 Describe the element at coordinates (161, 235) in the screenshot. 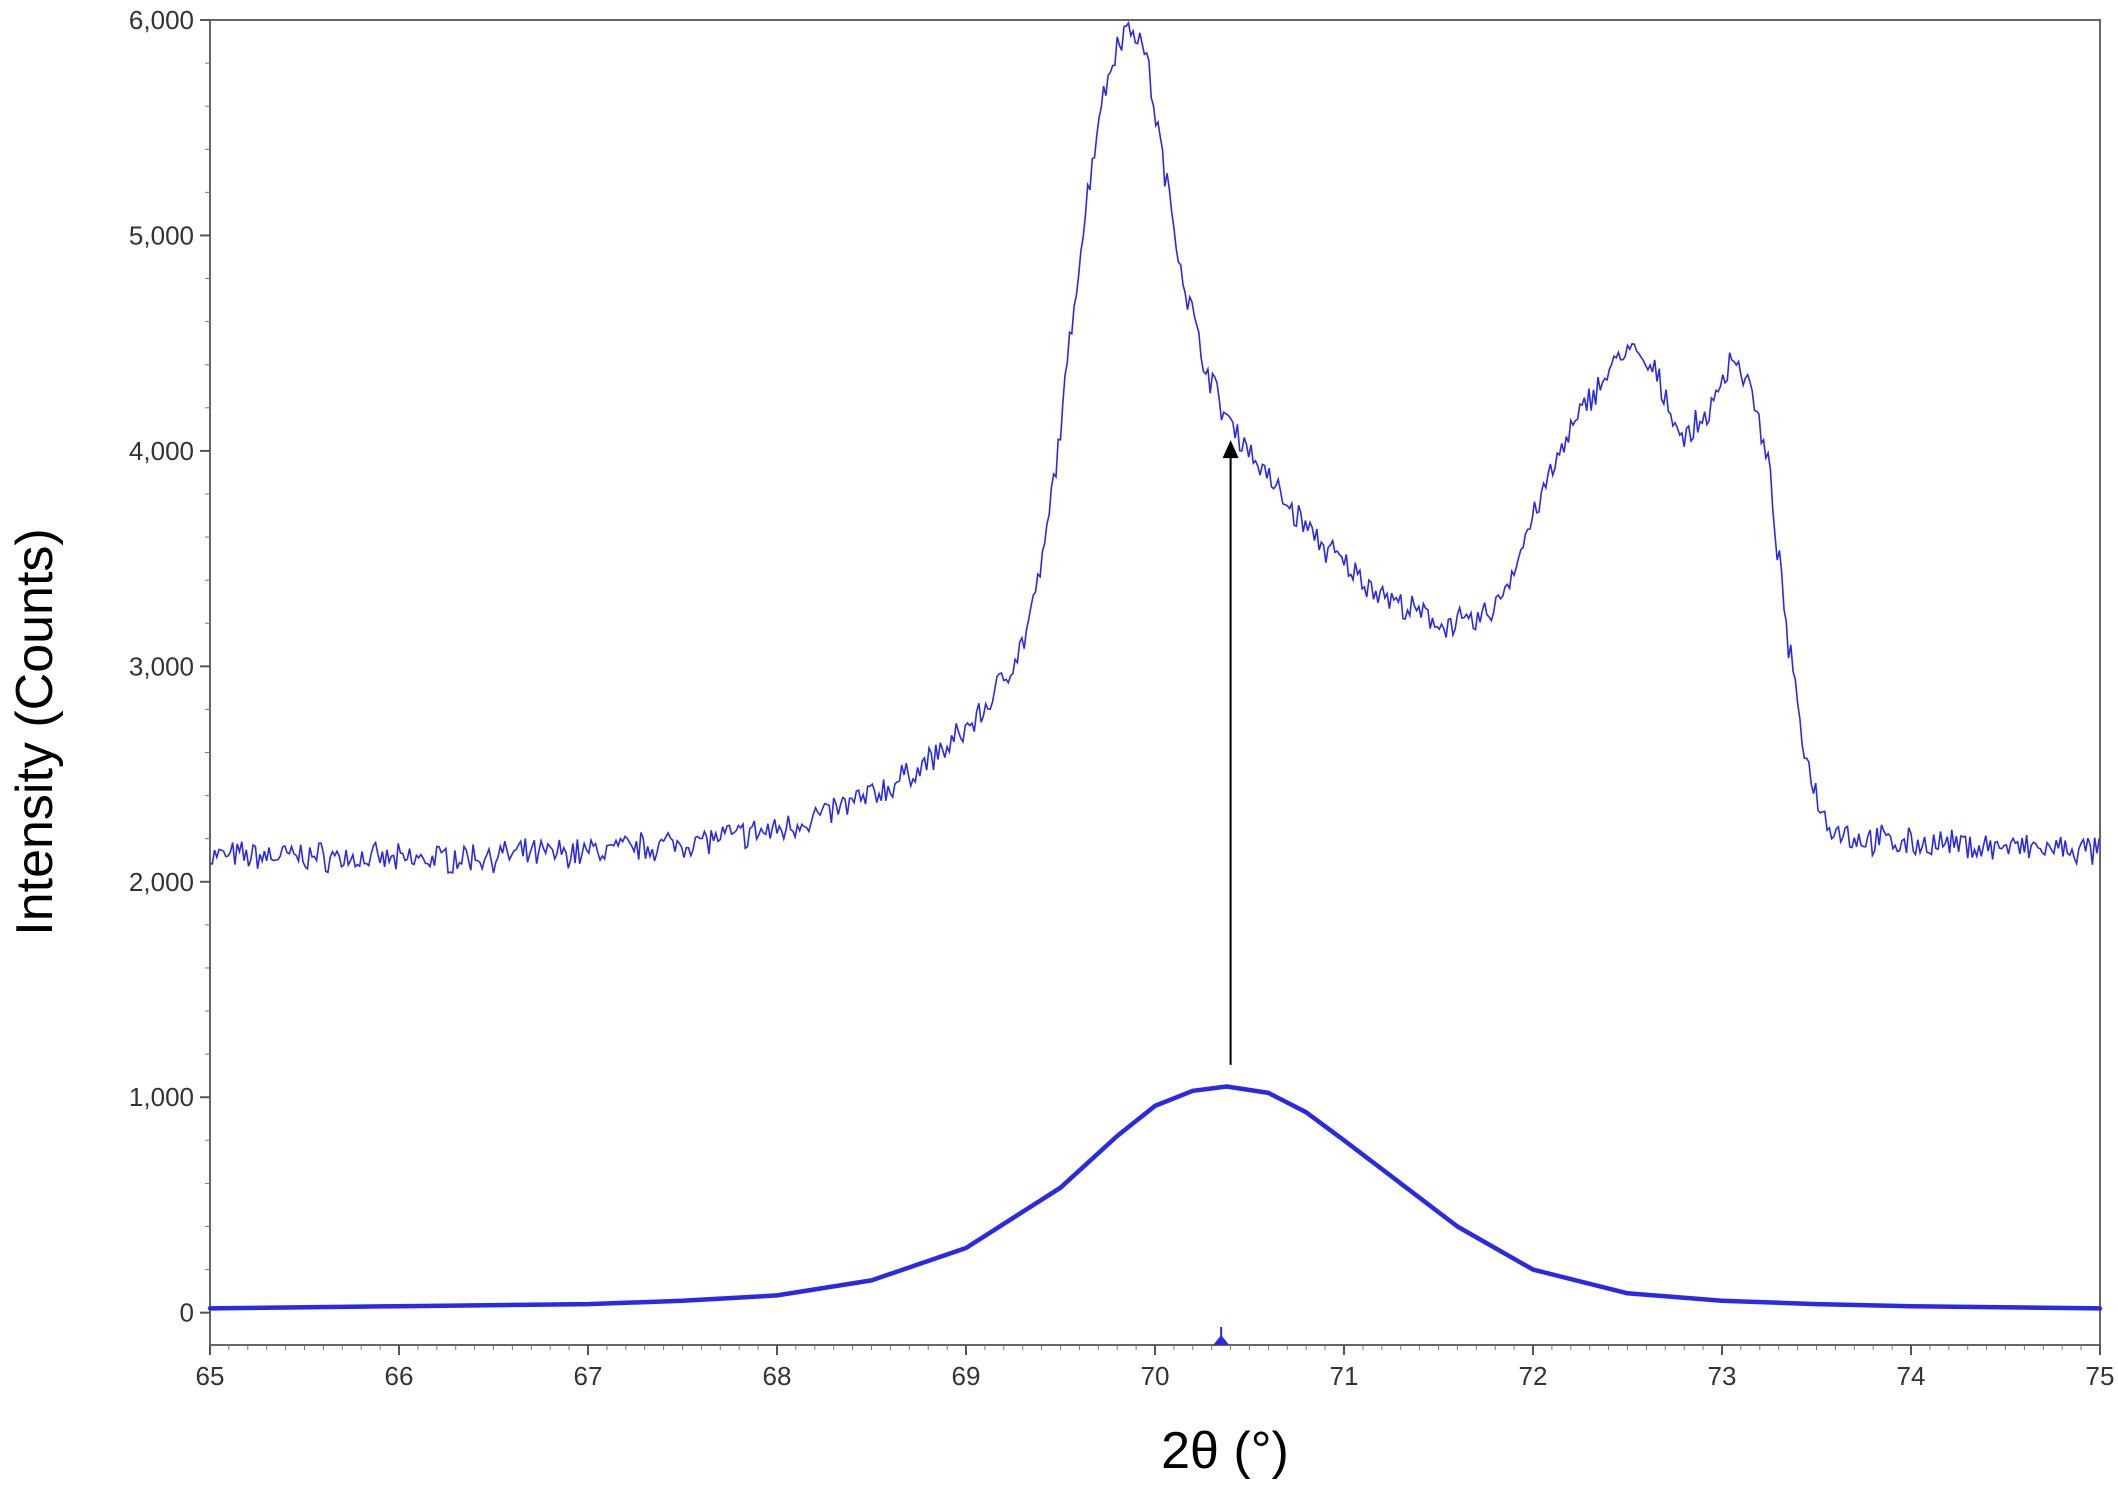

I see `y-tick-label: 5,000` at that location.